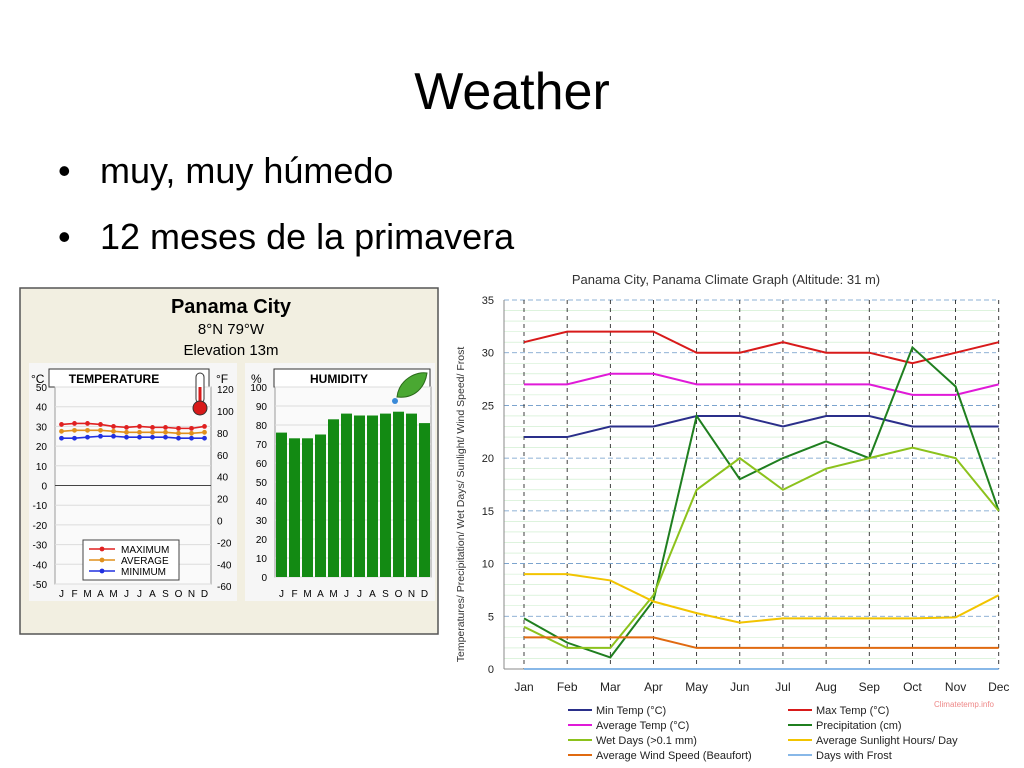  I want to click on elevation-label: Elevation 13m, so click(230, 350).